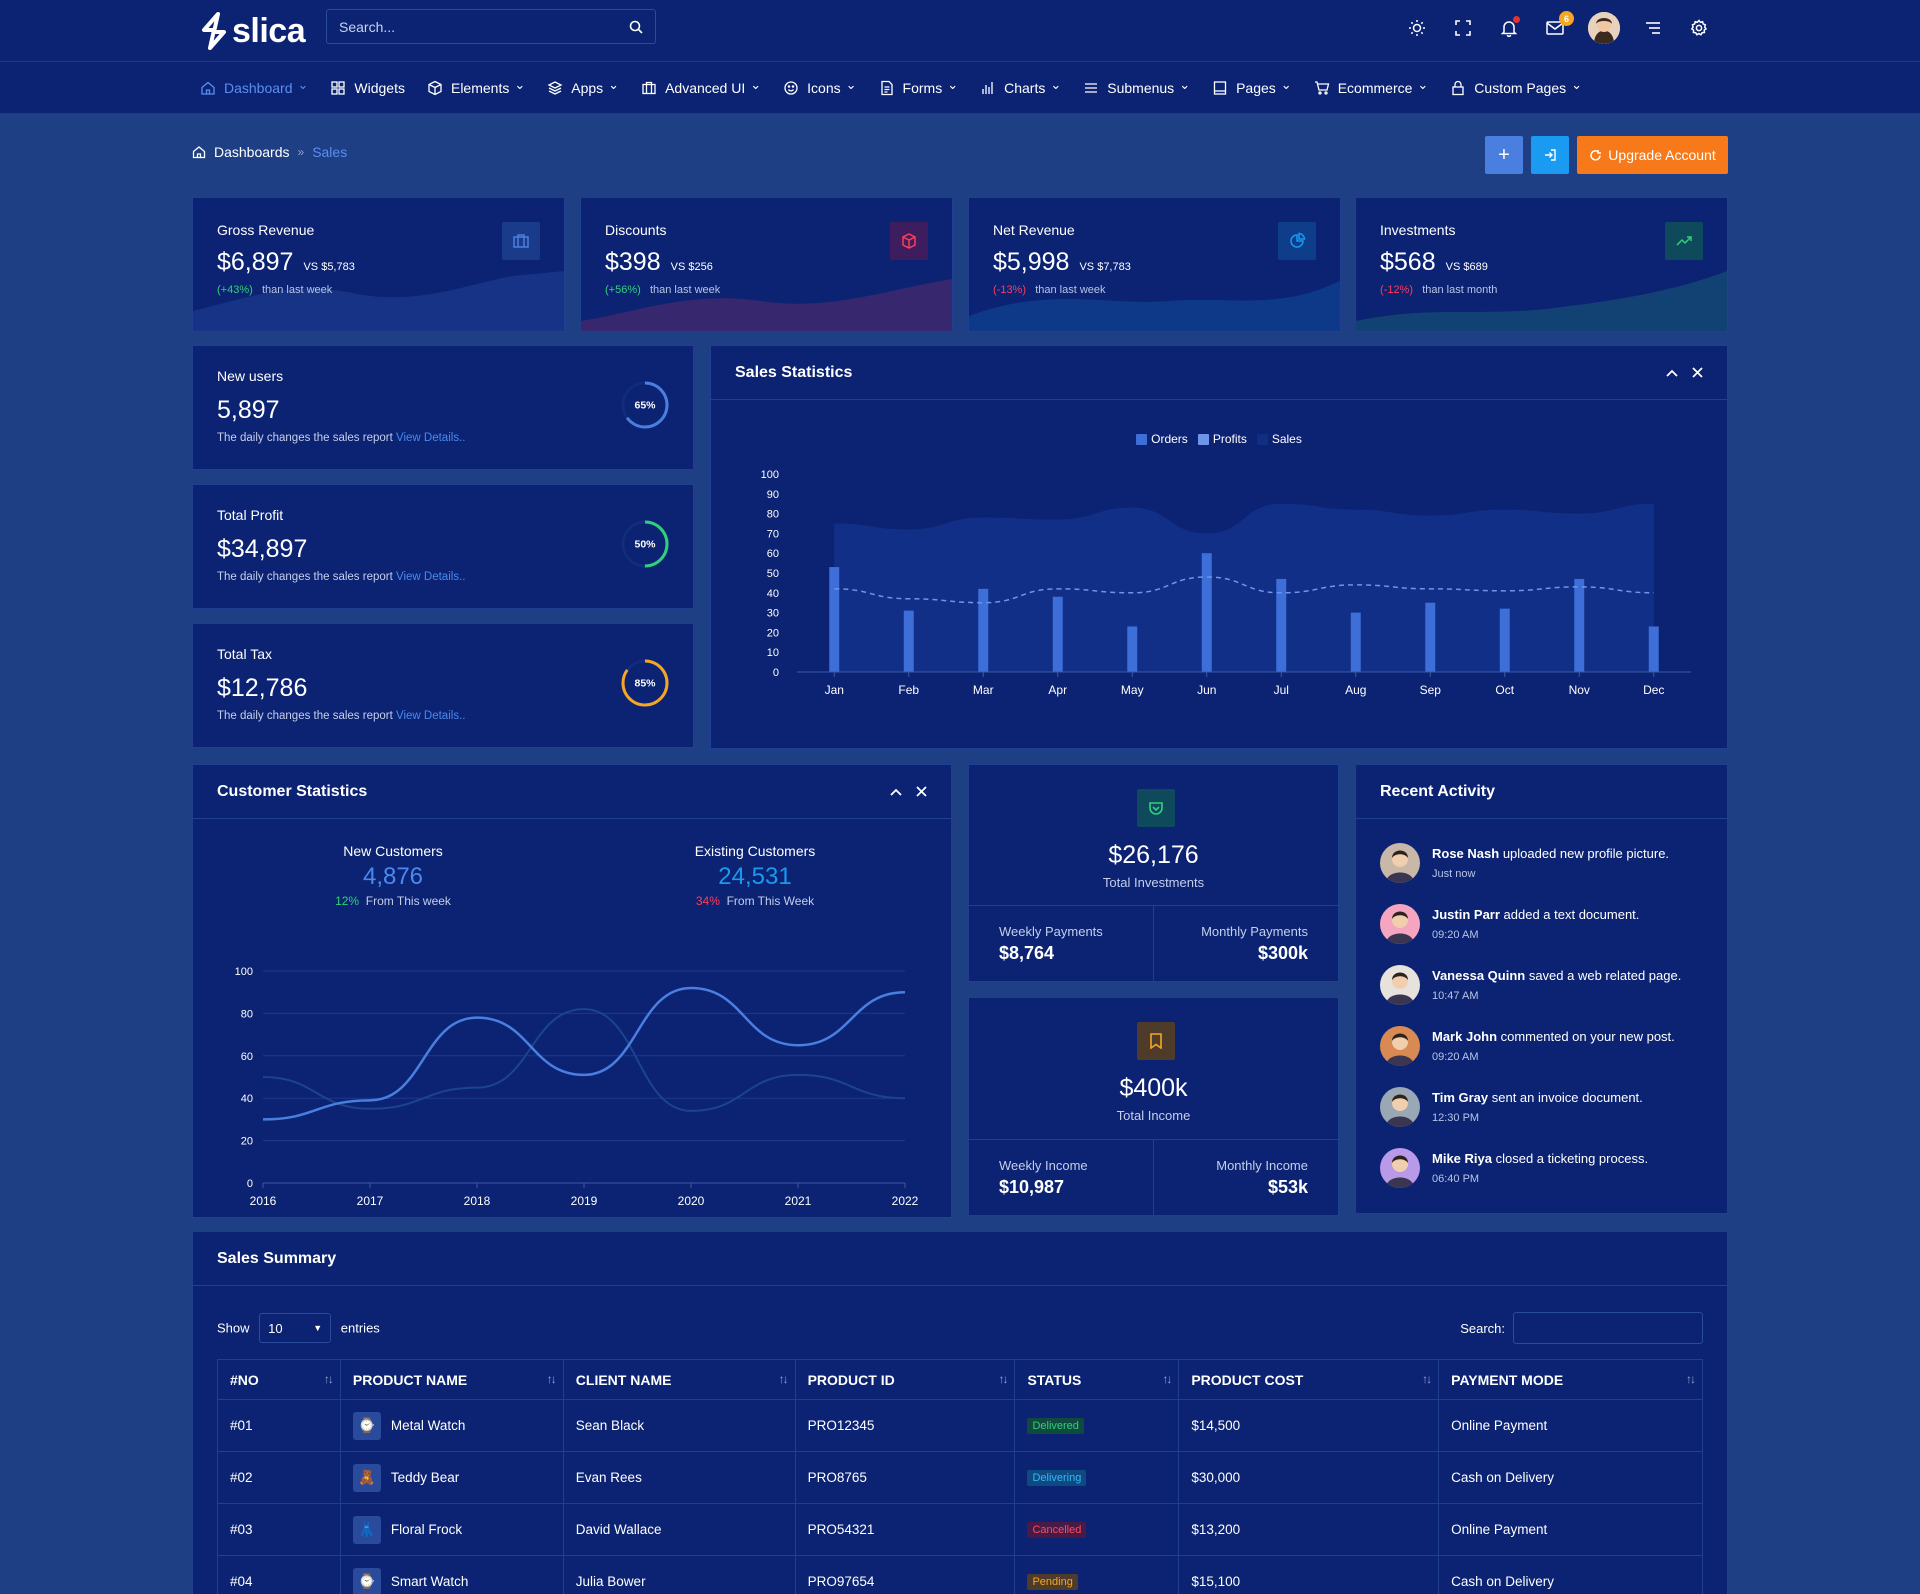  I want to click on customer-chart: 0 20 40 60 80 100 2016 2017 2018 2019 2020 2021 2022, so click(577, 1087).